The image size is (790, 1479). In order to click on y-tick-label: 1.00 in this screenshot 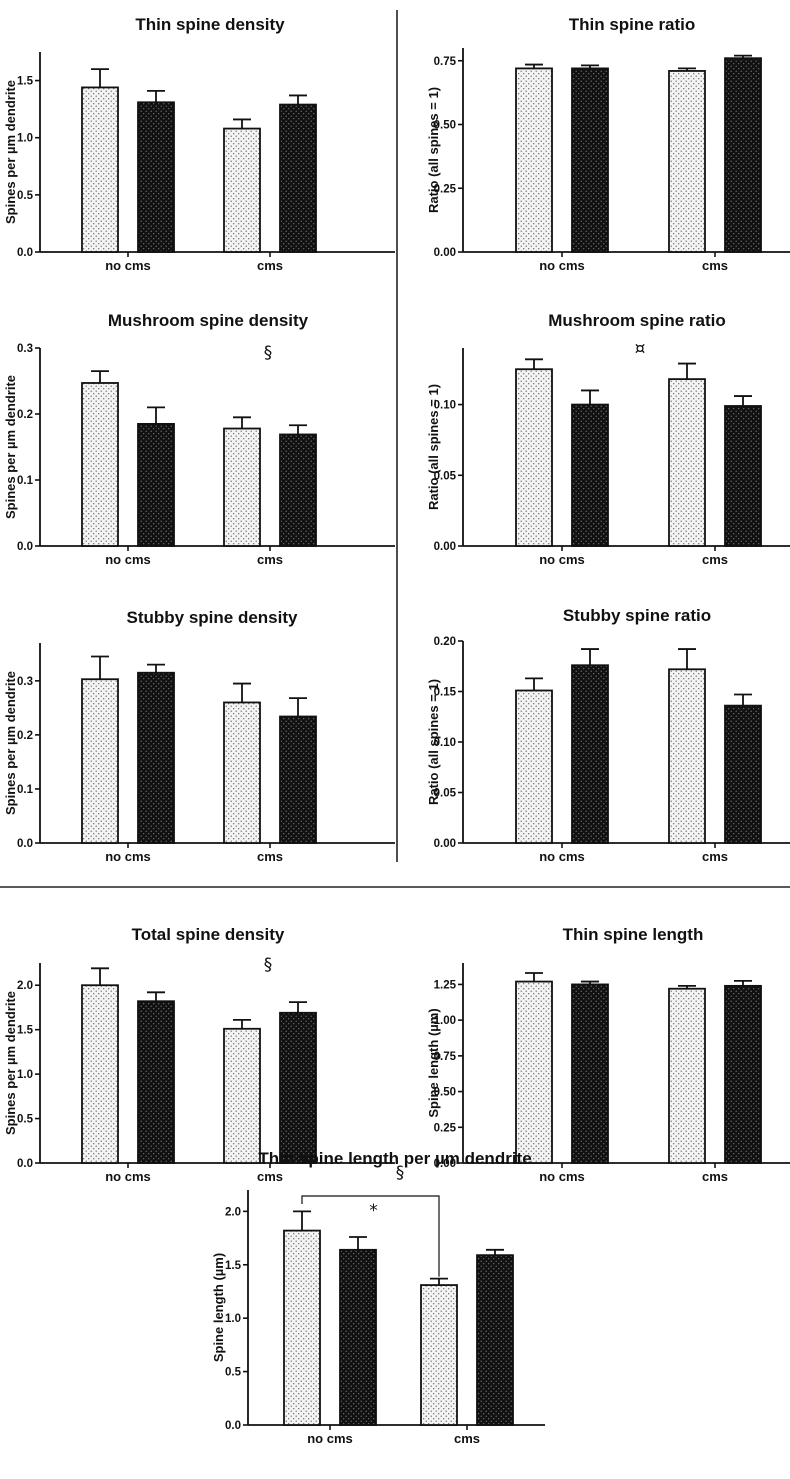, I will do `click(445, 1021)`.